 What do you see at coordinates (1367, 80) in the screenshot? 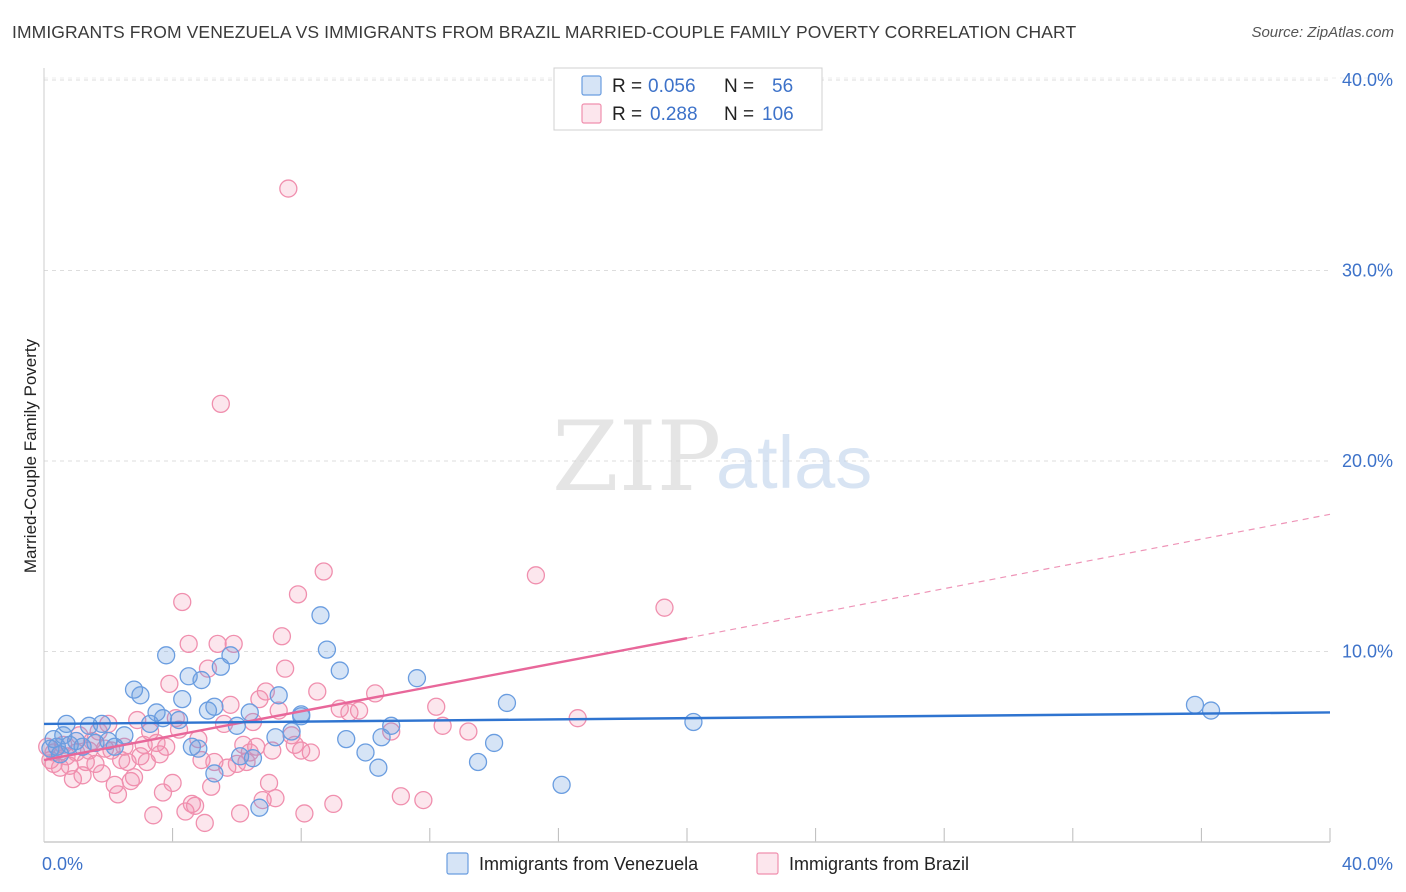
I see `y-tick-label: 40.0%` at bounding box center [1367, 80].